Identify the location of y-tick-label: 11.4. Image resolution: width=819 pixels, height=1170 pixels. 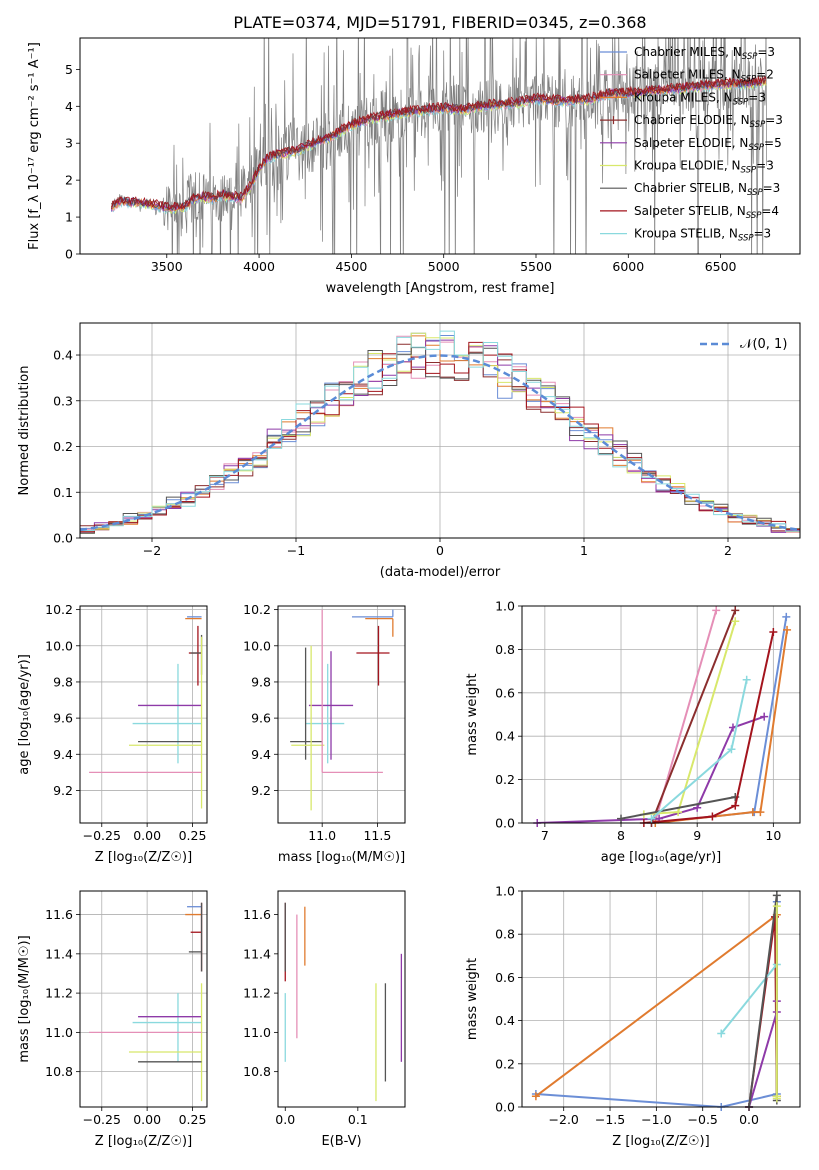
(257, 953).